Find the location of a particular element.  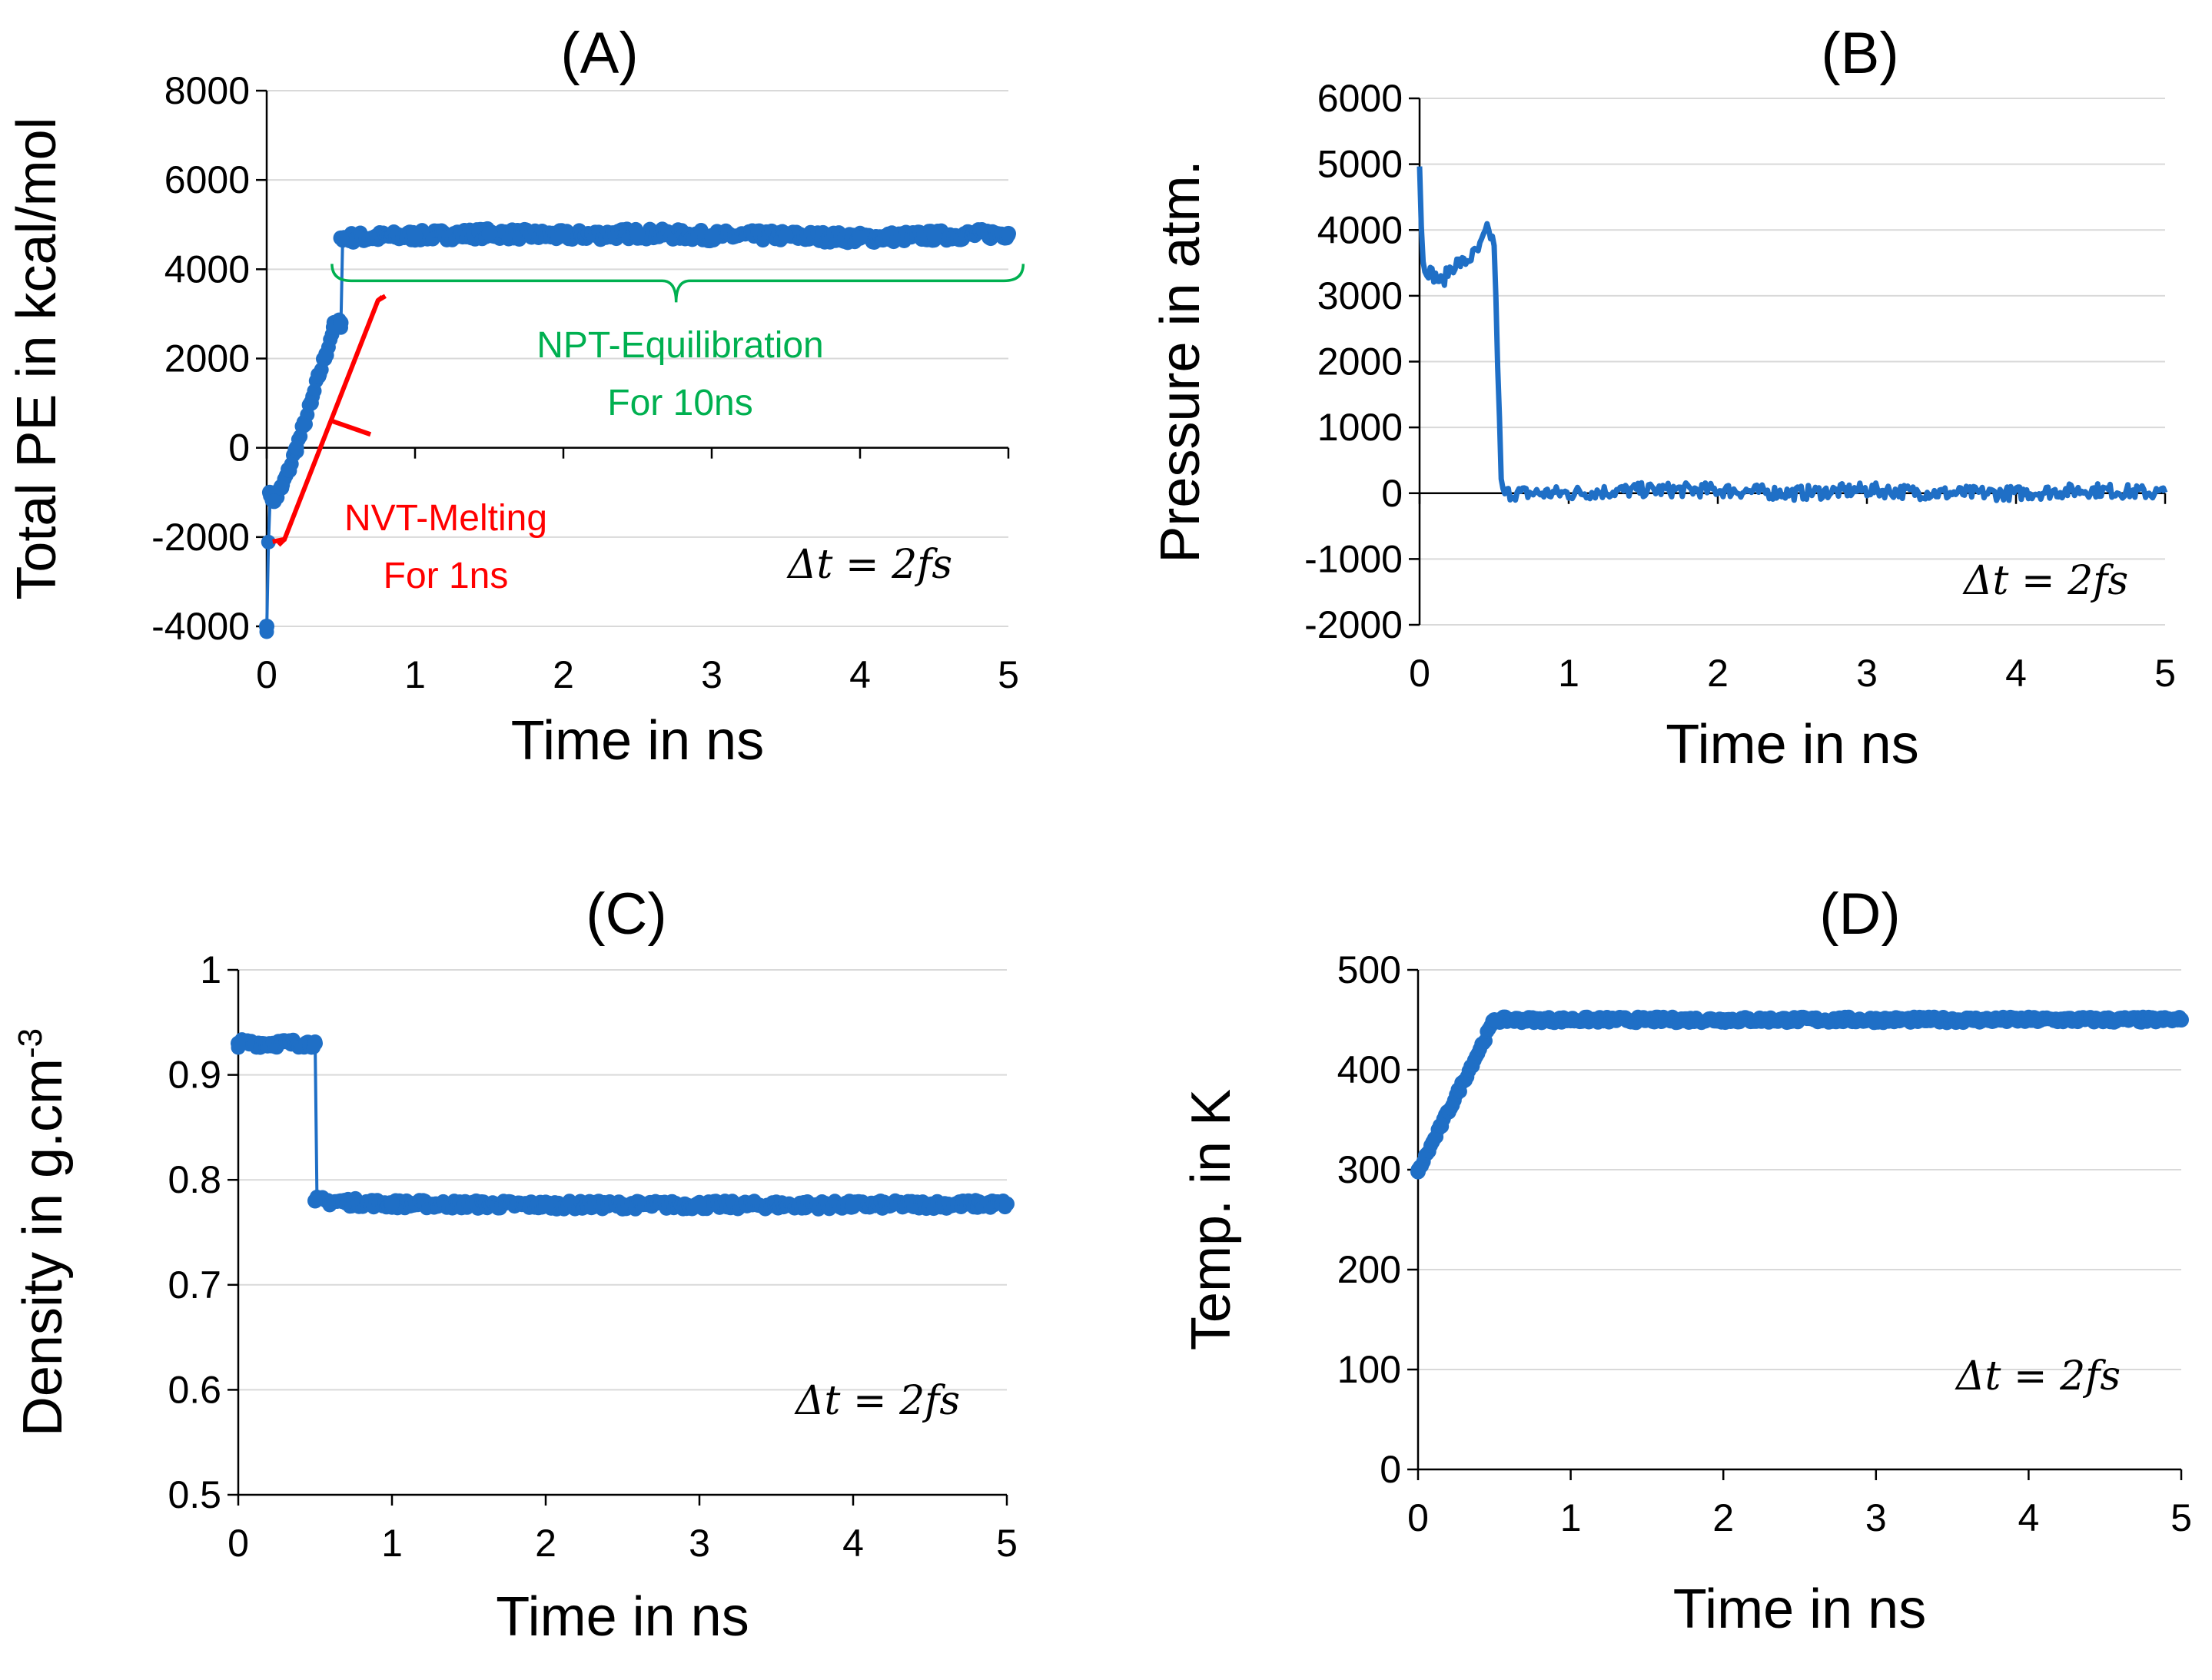

series-density is located at coordinates (623, 1124).